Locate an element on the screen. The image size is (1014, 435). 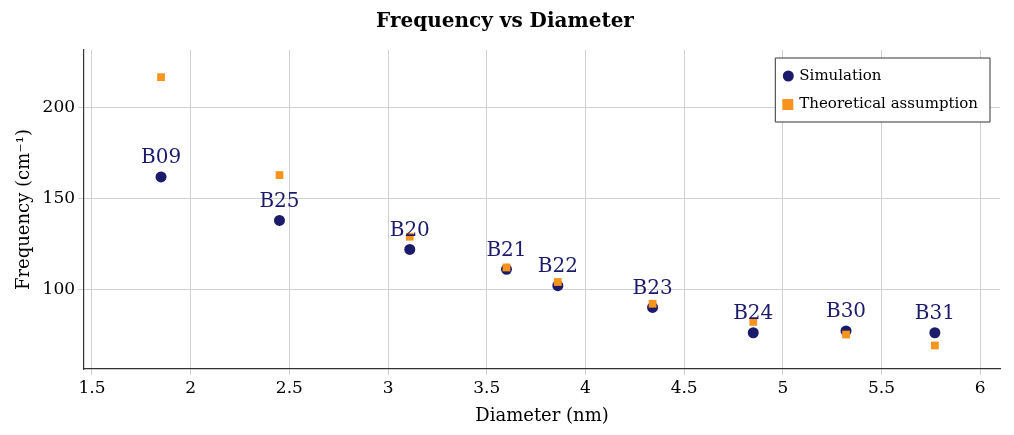
x-tick-label: 5.5 is located at coordinates (882, 386).